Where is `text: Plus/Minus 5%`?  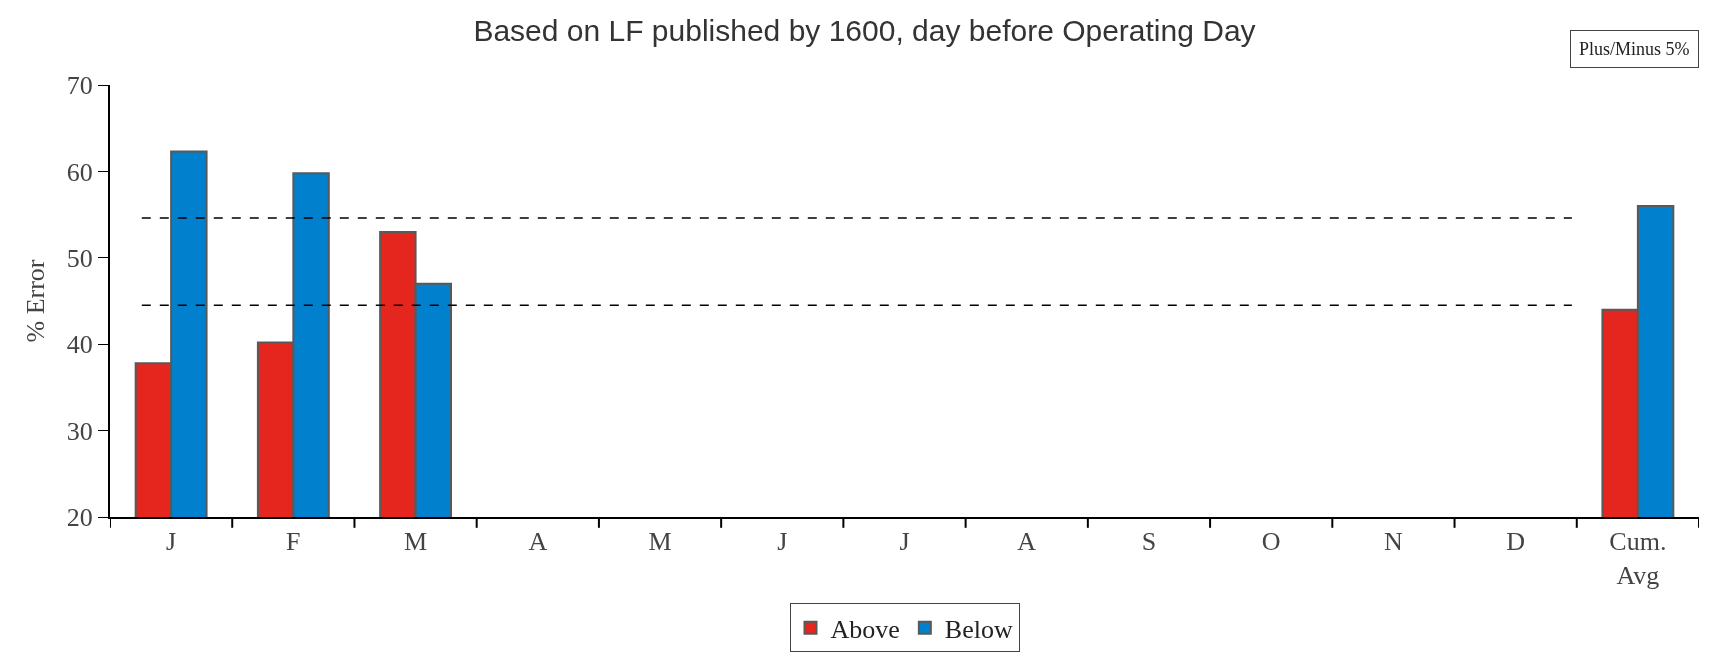
text: Plus/Minus 5% is located at coordinates (1634, 49).